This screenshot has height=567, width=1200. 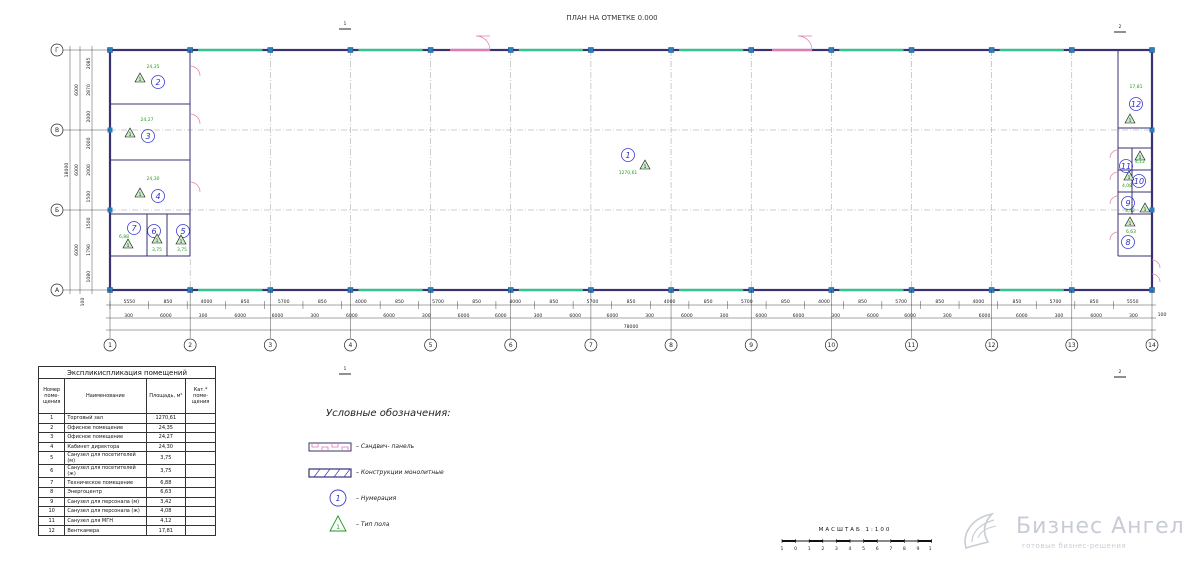 What do you see at coordinates (190, 345) in the screenshot?
I see `column-axis-label: 2` at bounding box center [190, 345].